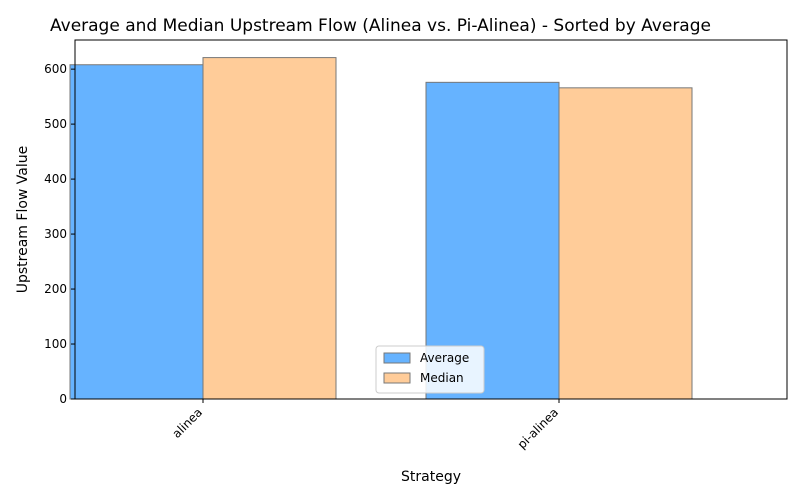 This screenshot has width=800, height=500. What do you see at coordinates (55, 289) in the screenshot?
I see `y-tick-label: 200` at bounding box center [55, 289].